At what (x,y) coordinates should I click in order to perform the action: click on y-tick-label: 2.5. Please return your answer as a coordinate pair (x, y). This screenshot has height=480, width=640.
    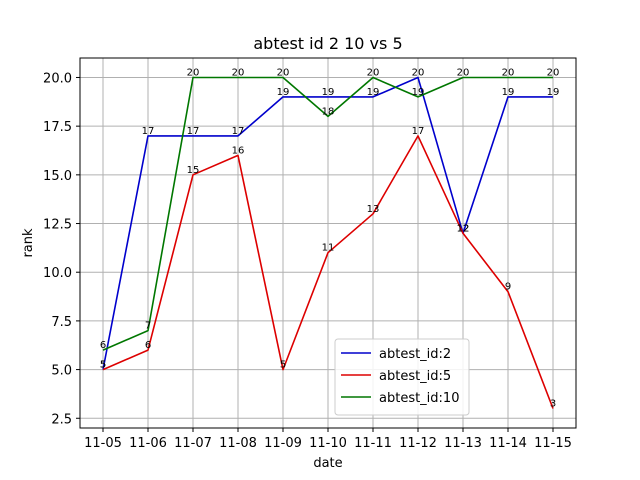
    Looking at the image, I should click on (61, 419).